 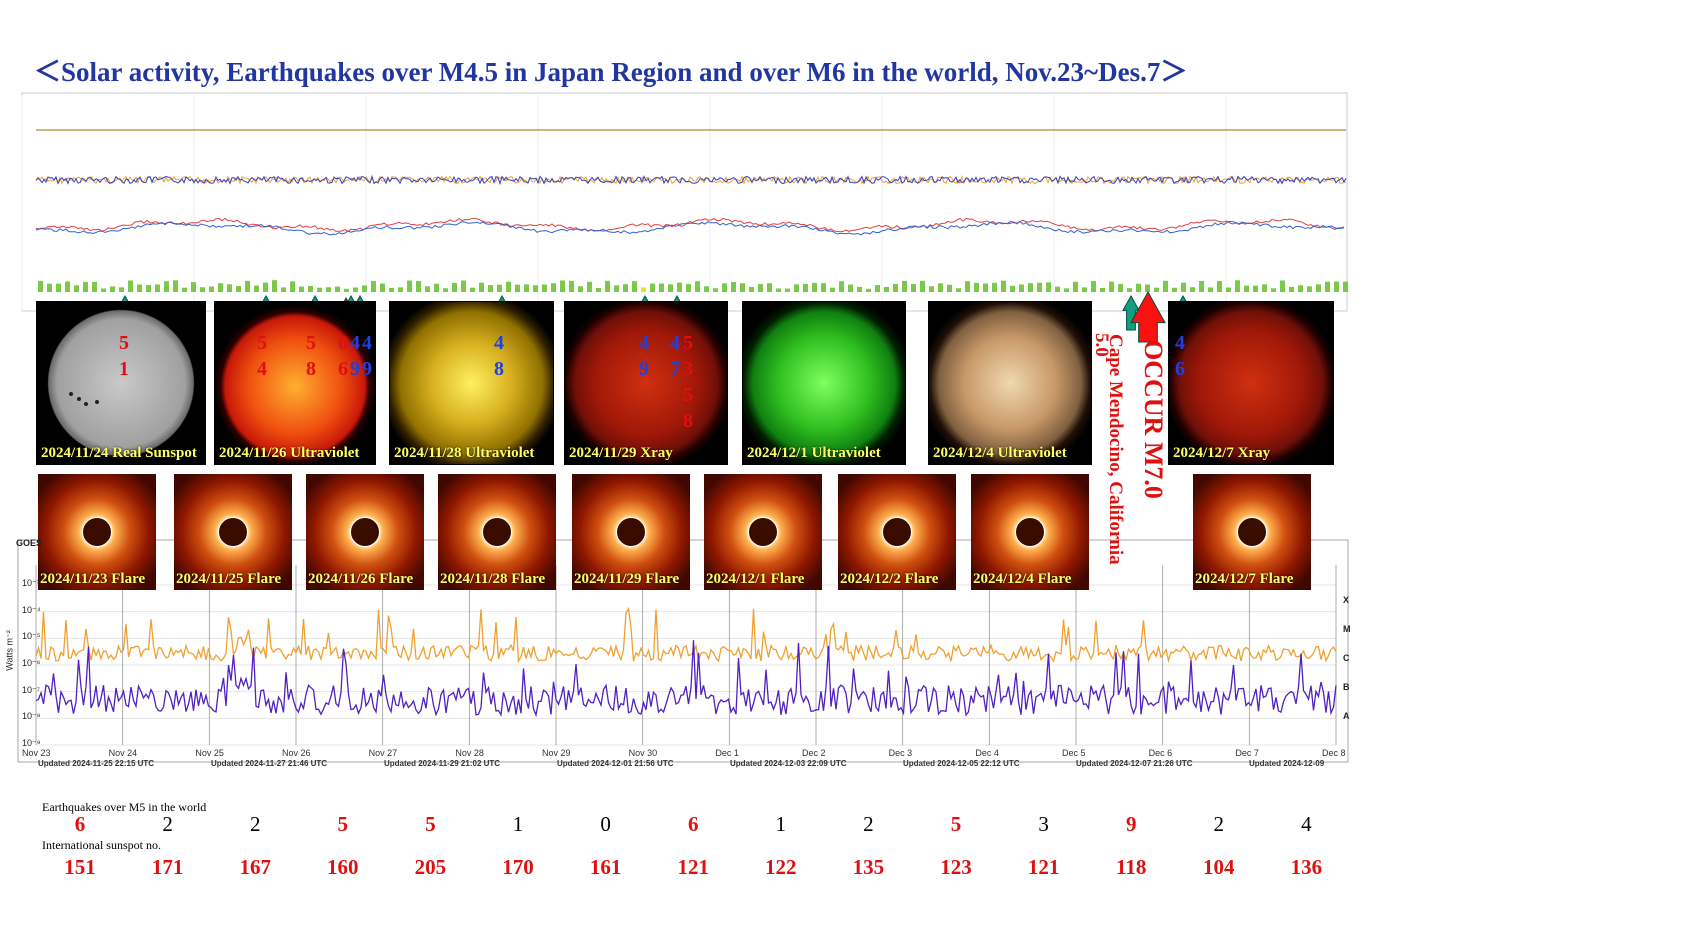 What do you see at coordinates (900, 753) in the screenshot?
I see `x-tick-label: Dec 3` at bounding box center [900, 753].